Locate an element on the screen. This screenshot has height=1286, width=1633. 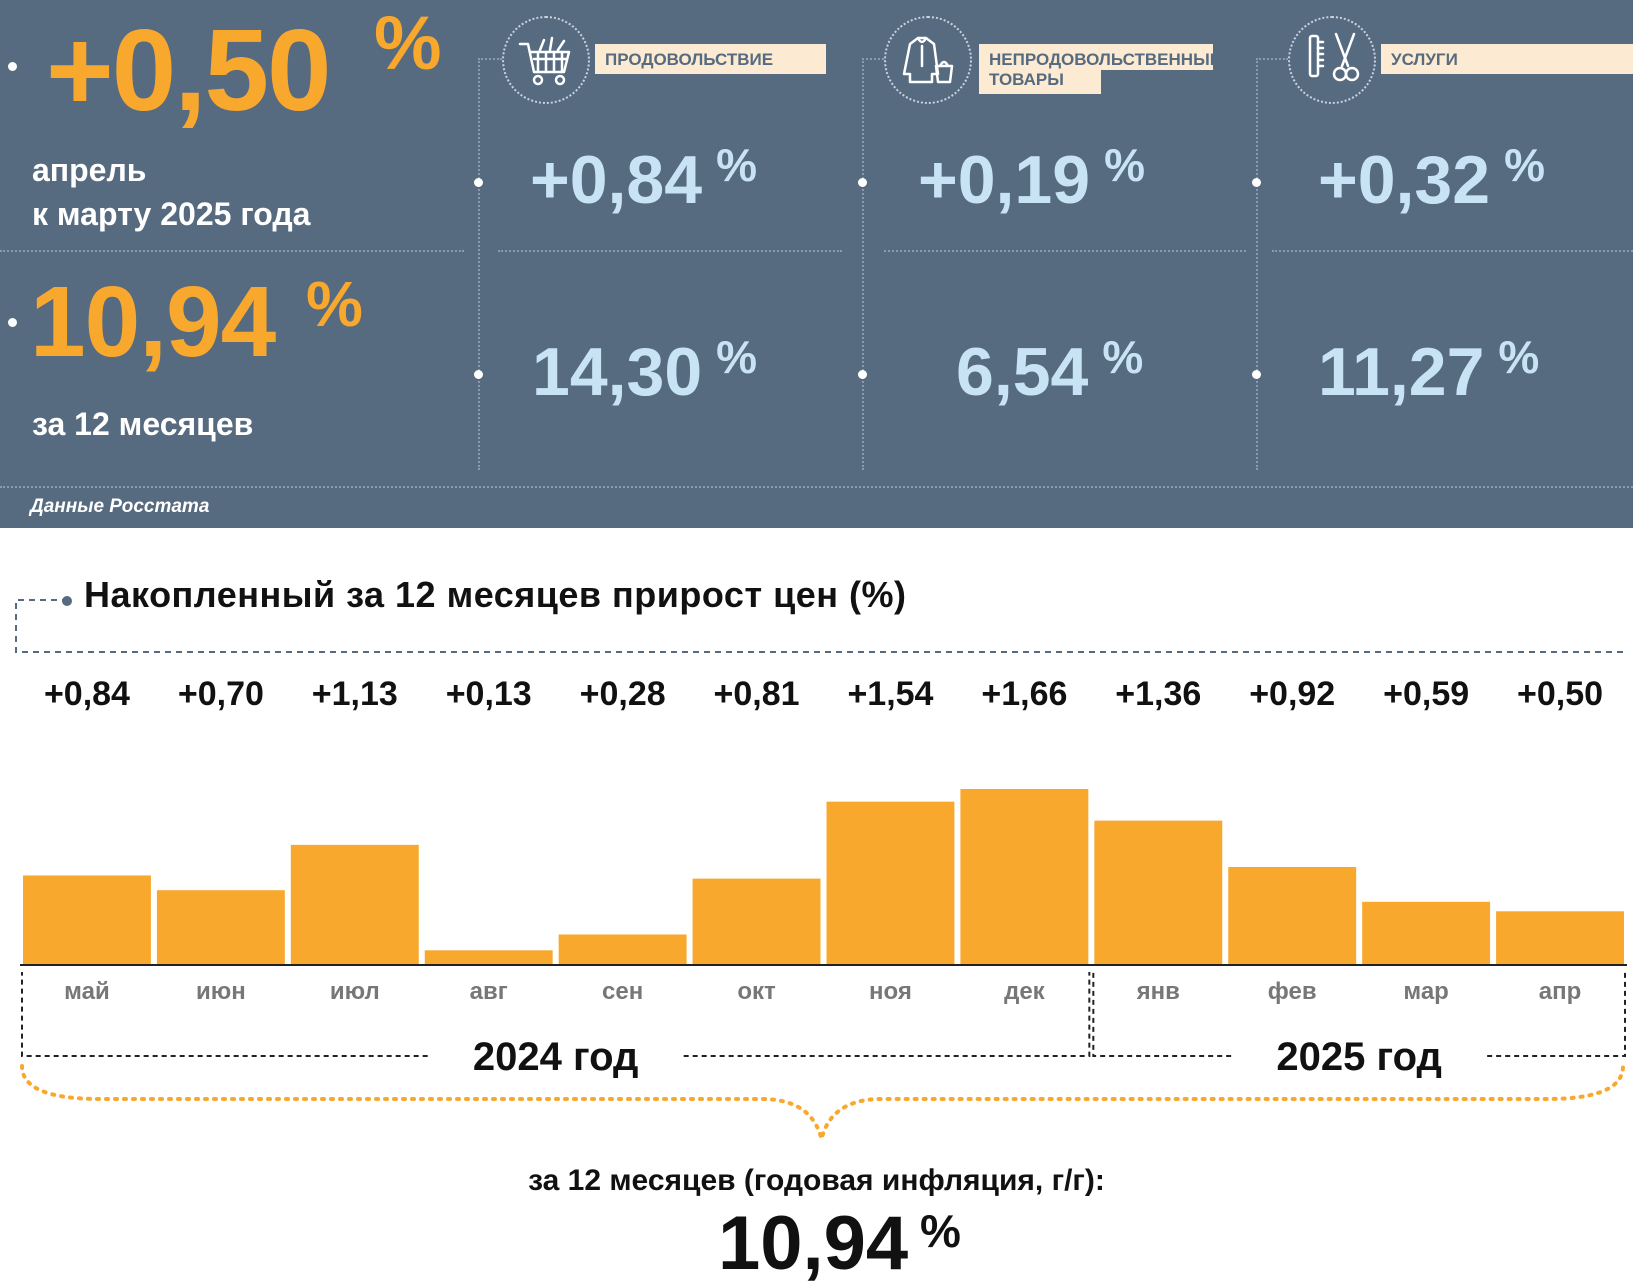
month-label: ноя is located at coordinates (890, 991).